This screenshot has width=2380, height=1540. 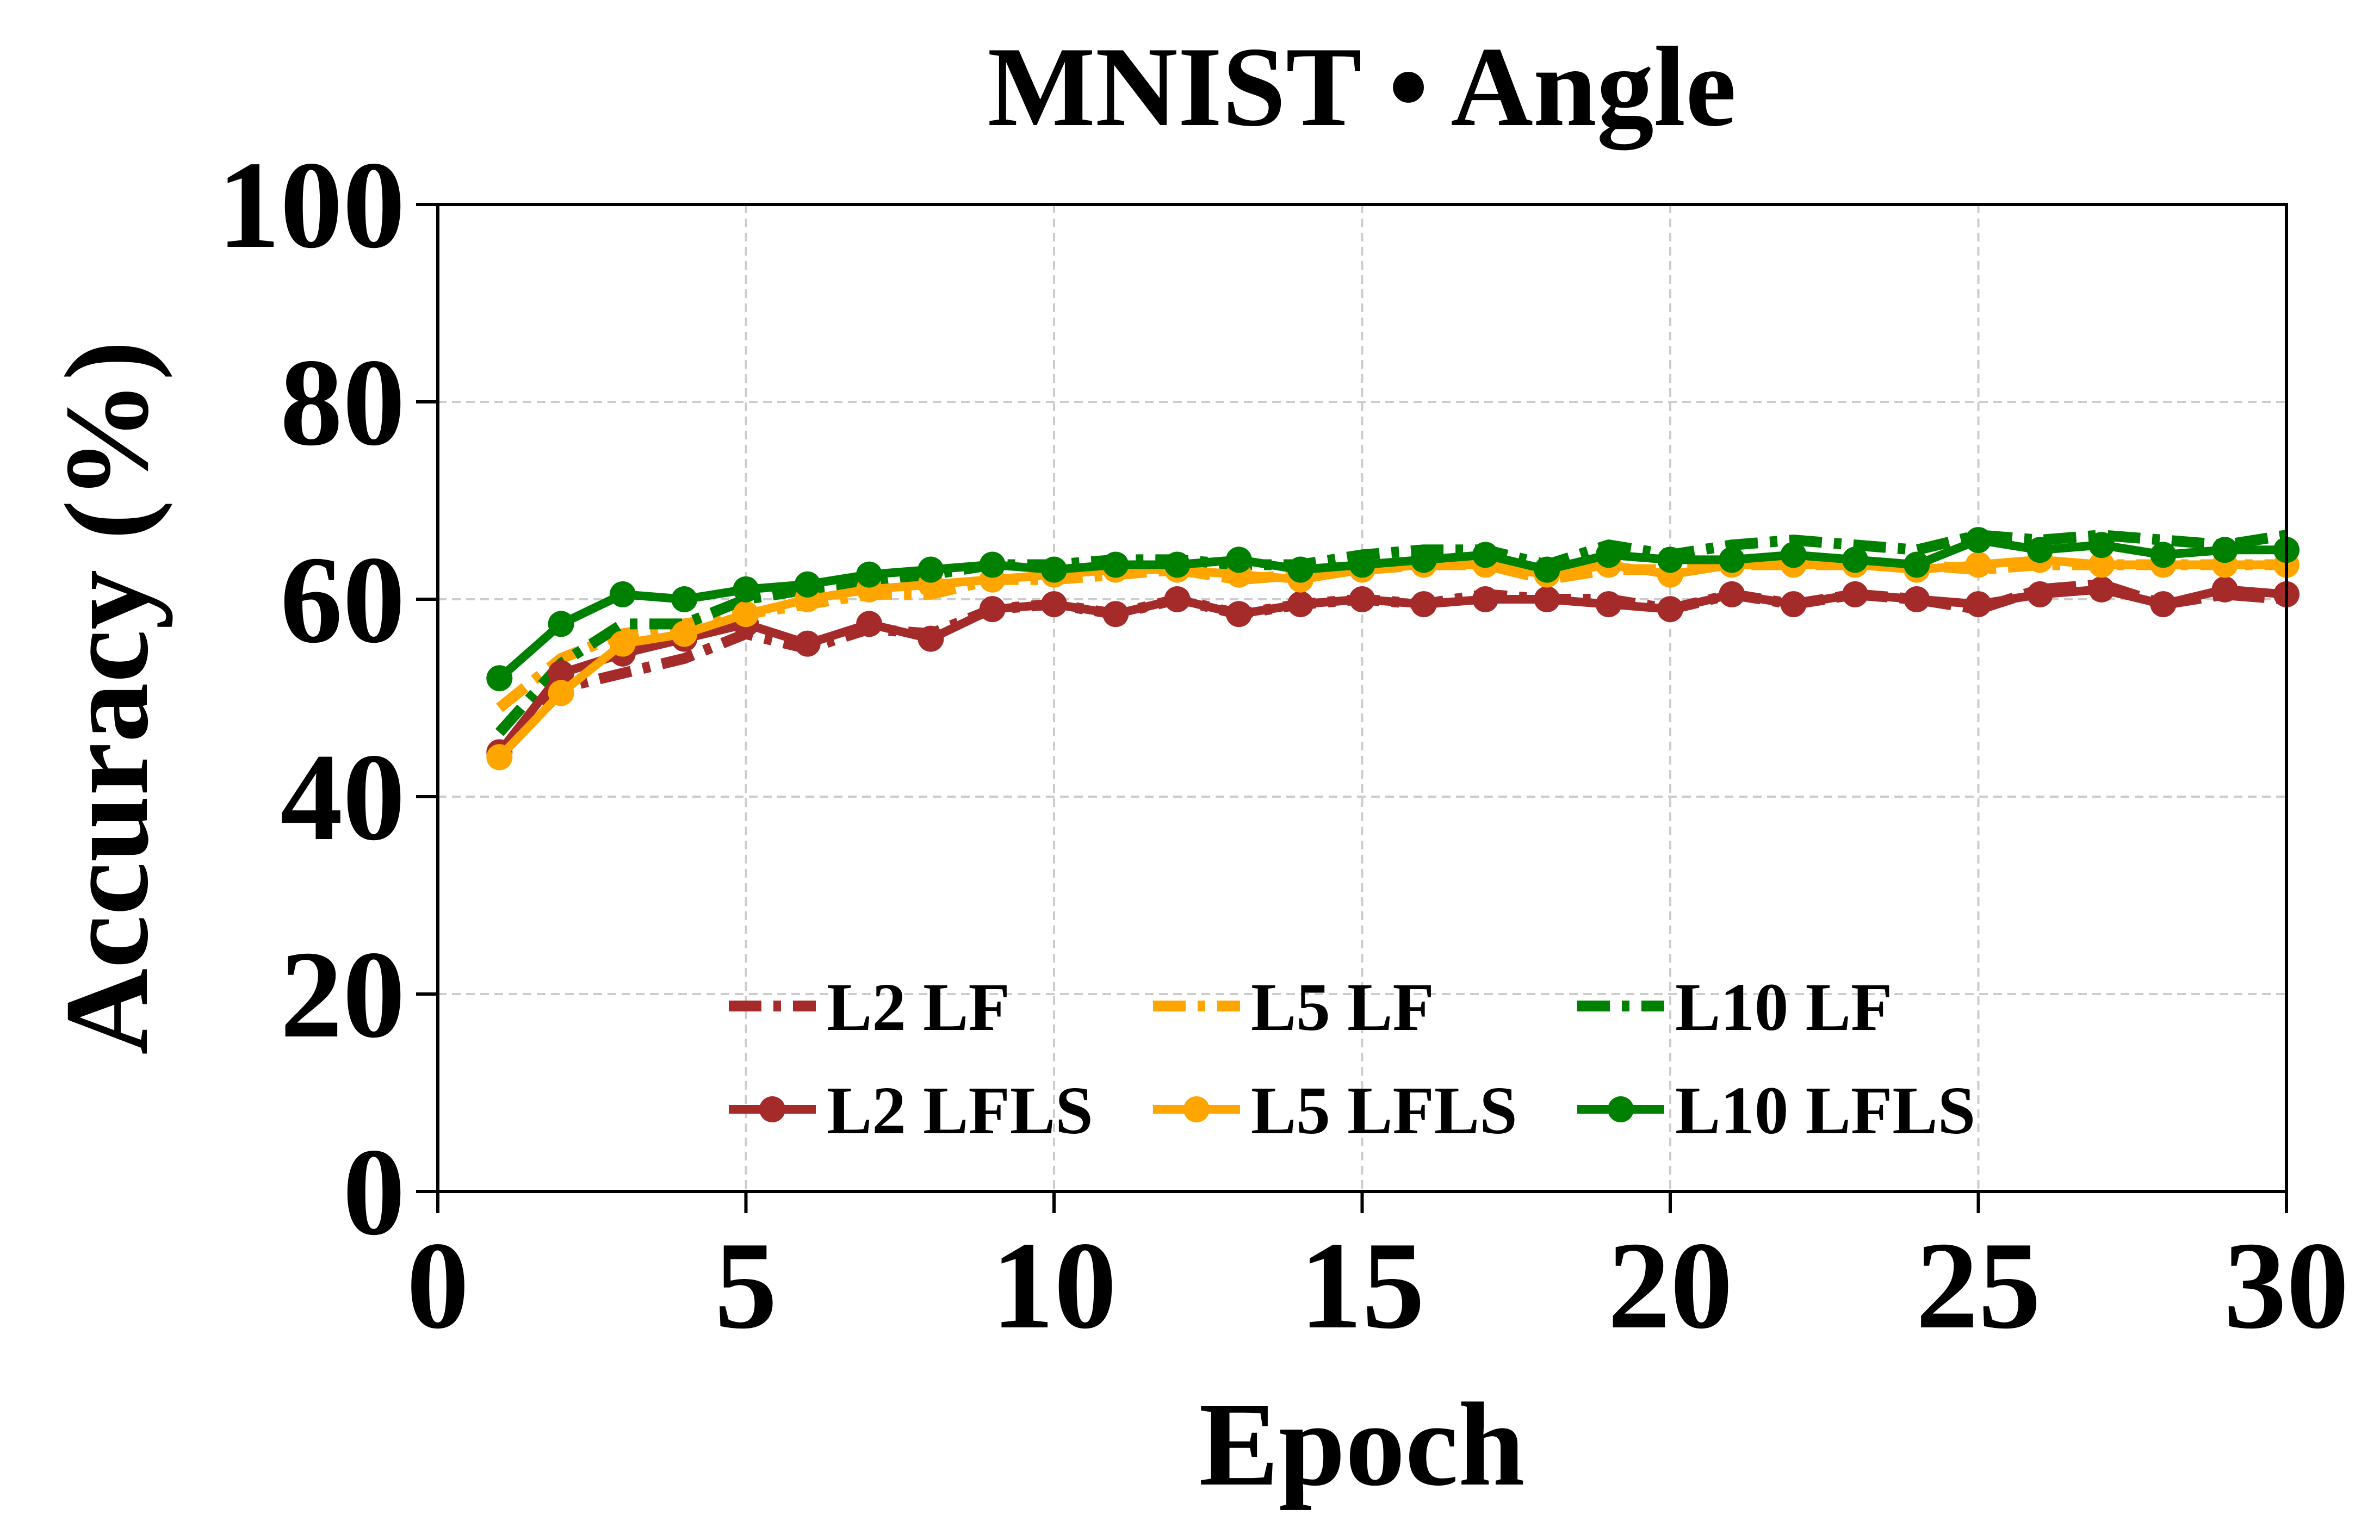 I want to click on x-tick-label: 25, so click(x=1978, y=1285).